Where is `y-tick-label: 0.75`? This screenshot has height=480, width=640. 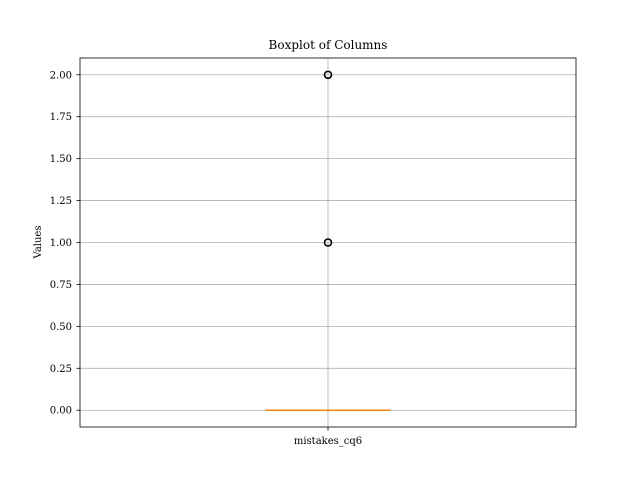 y-tick-label: 0.75 is located at coordinates (61, 285).